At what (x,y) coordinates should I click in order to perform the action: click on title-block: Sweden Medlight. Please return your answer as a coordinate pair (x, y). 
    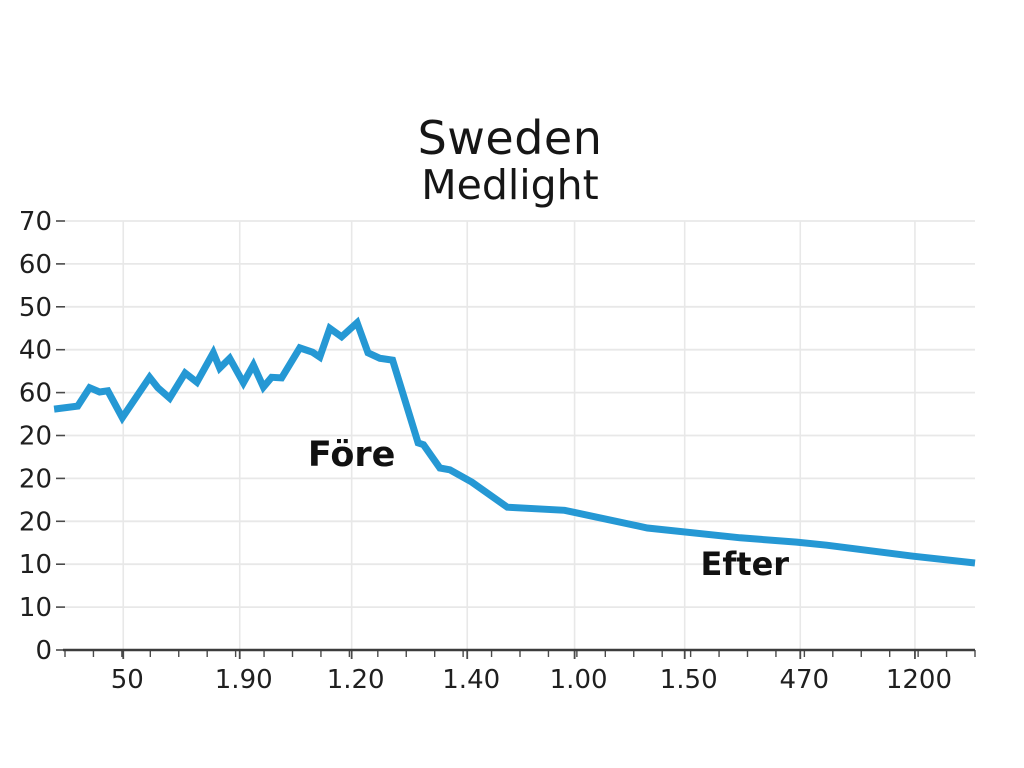
    Looking at the image, I should click on (510, 160).